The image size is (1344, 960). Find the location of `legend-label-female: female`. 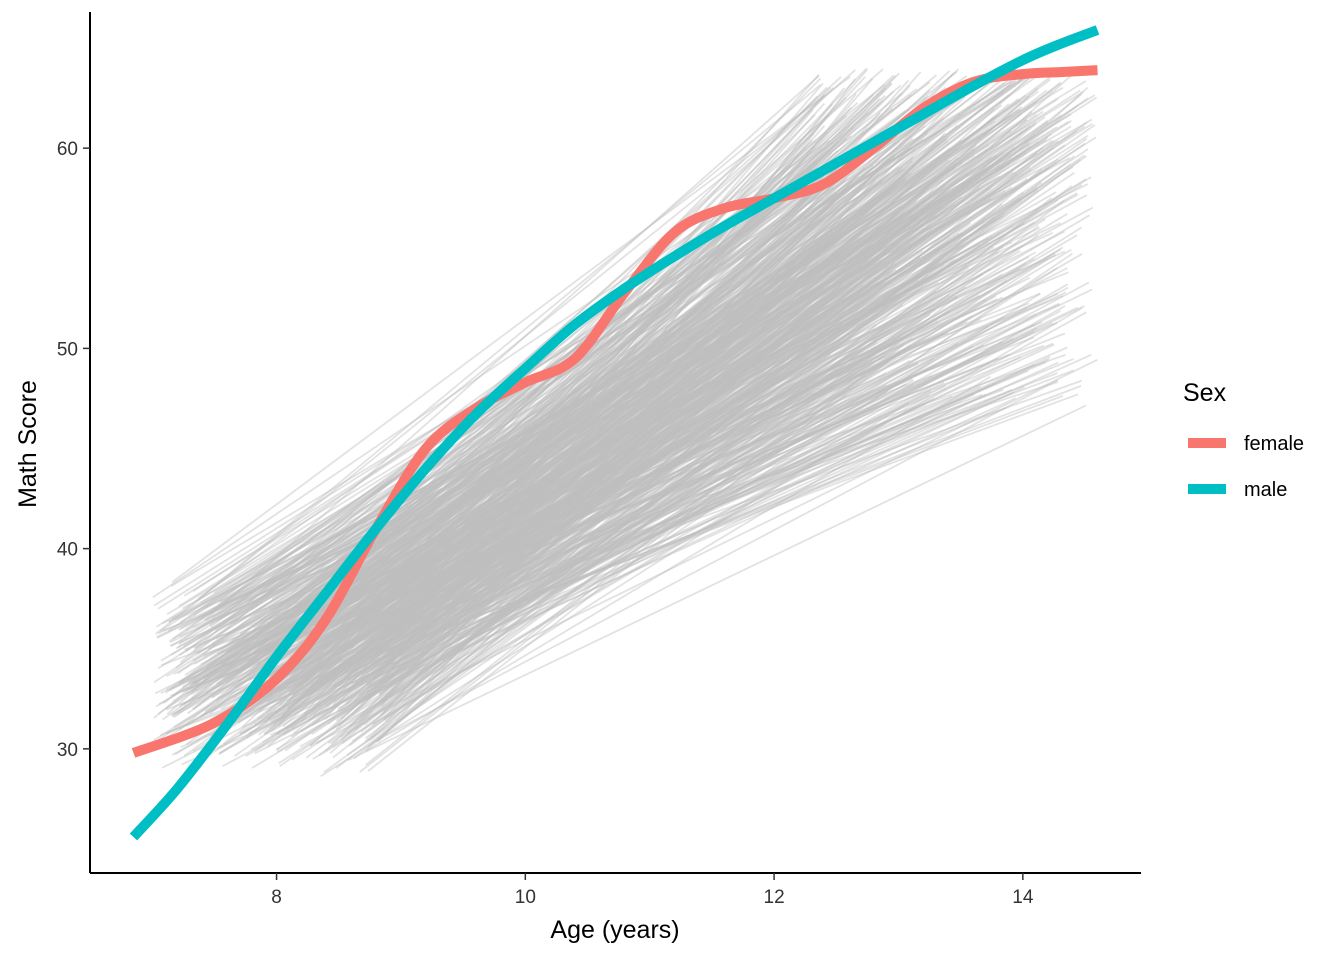

legend-label-female: female is located at coordinates (1274, 444).